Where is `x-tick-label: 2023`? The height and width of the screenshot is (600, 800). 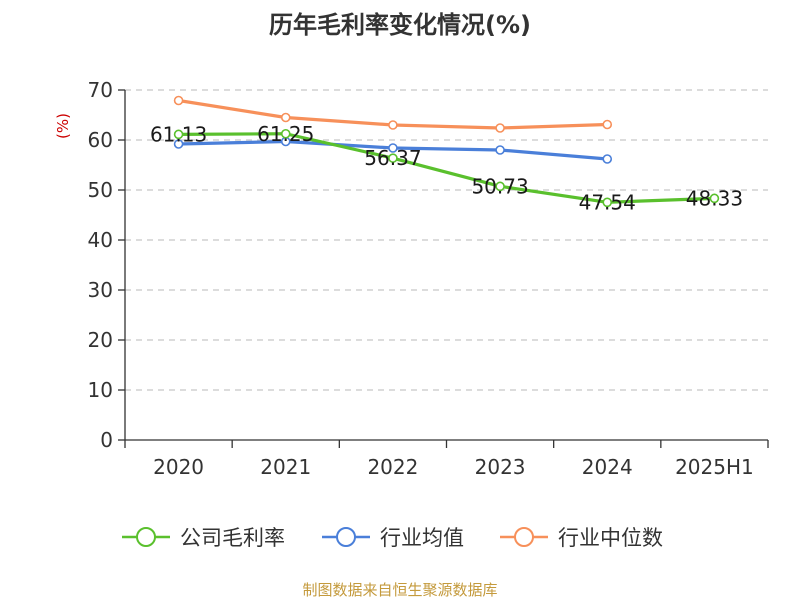 x-tick-label: 2023 is located at coordinates (500, 467).